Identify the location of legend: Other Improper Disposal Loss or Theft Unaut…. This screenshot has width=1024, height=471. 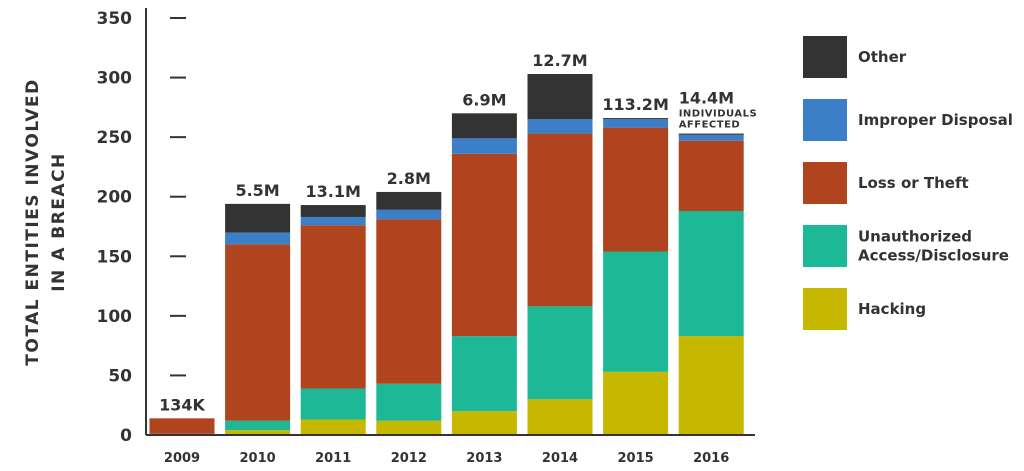
(908, 183).